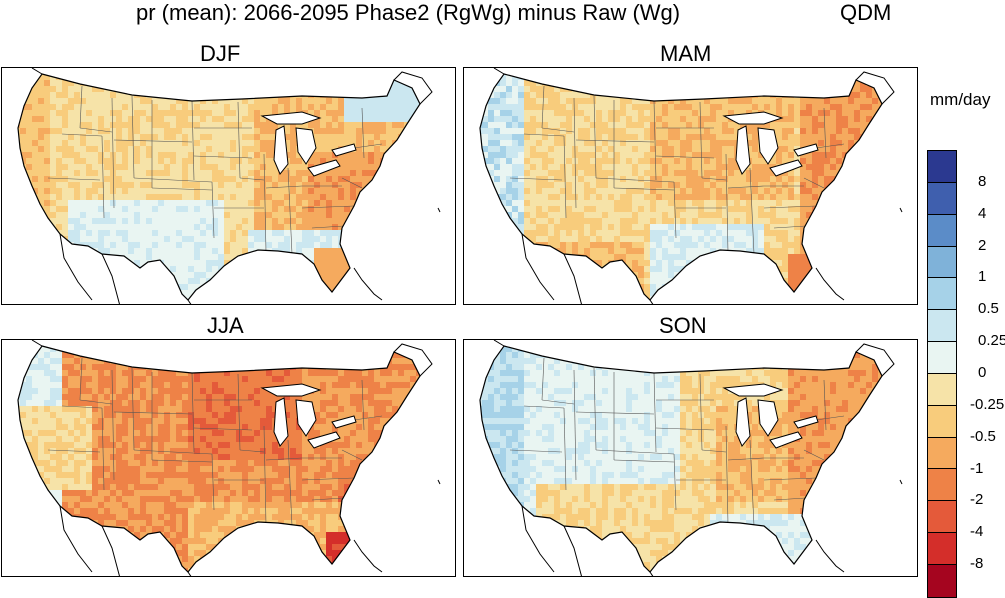 Image resolution: width=1005 pixels, height=598 pixels. I want to click on colorbar-tick-label: 0, so click(982, 372).